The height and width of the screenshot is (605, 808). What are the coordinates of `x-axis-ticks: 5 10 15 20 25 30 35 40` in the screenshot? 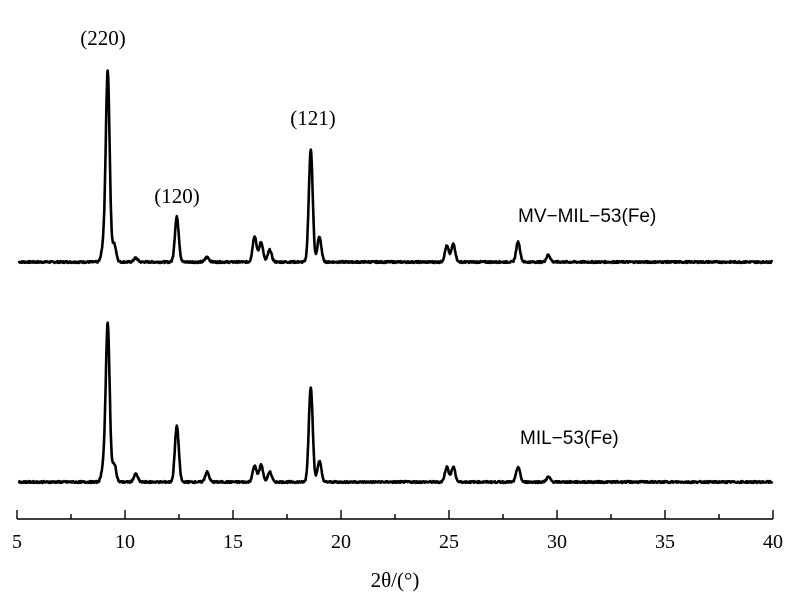 It's located at (397, 531).